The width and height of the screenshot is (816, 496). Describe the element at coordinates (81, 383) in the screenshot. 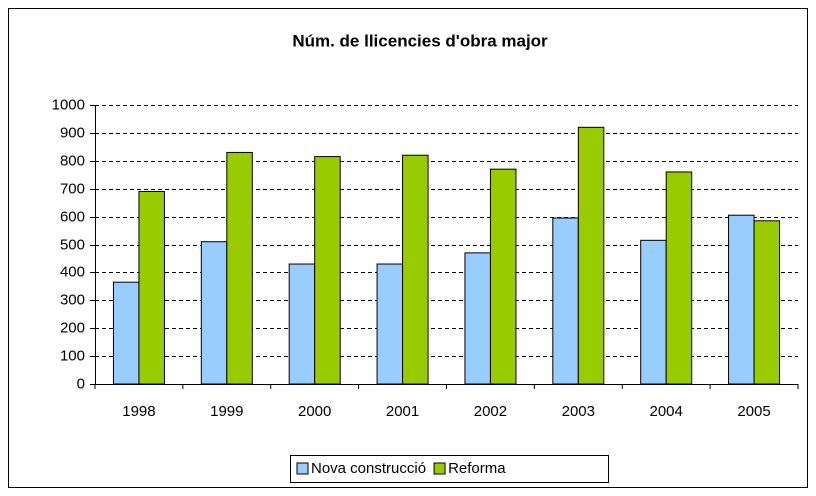

I see `y-tick-label: 0` at that location.